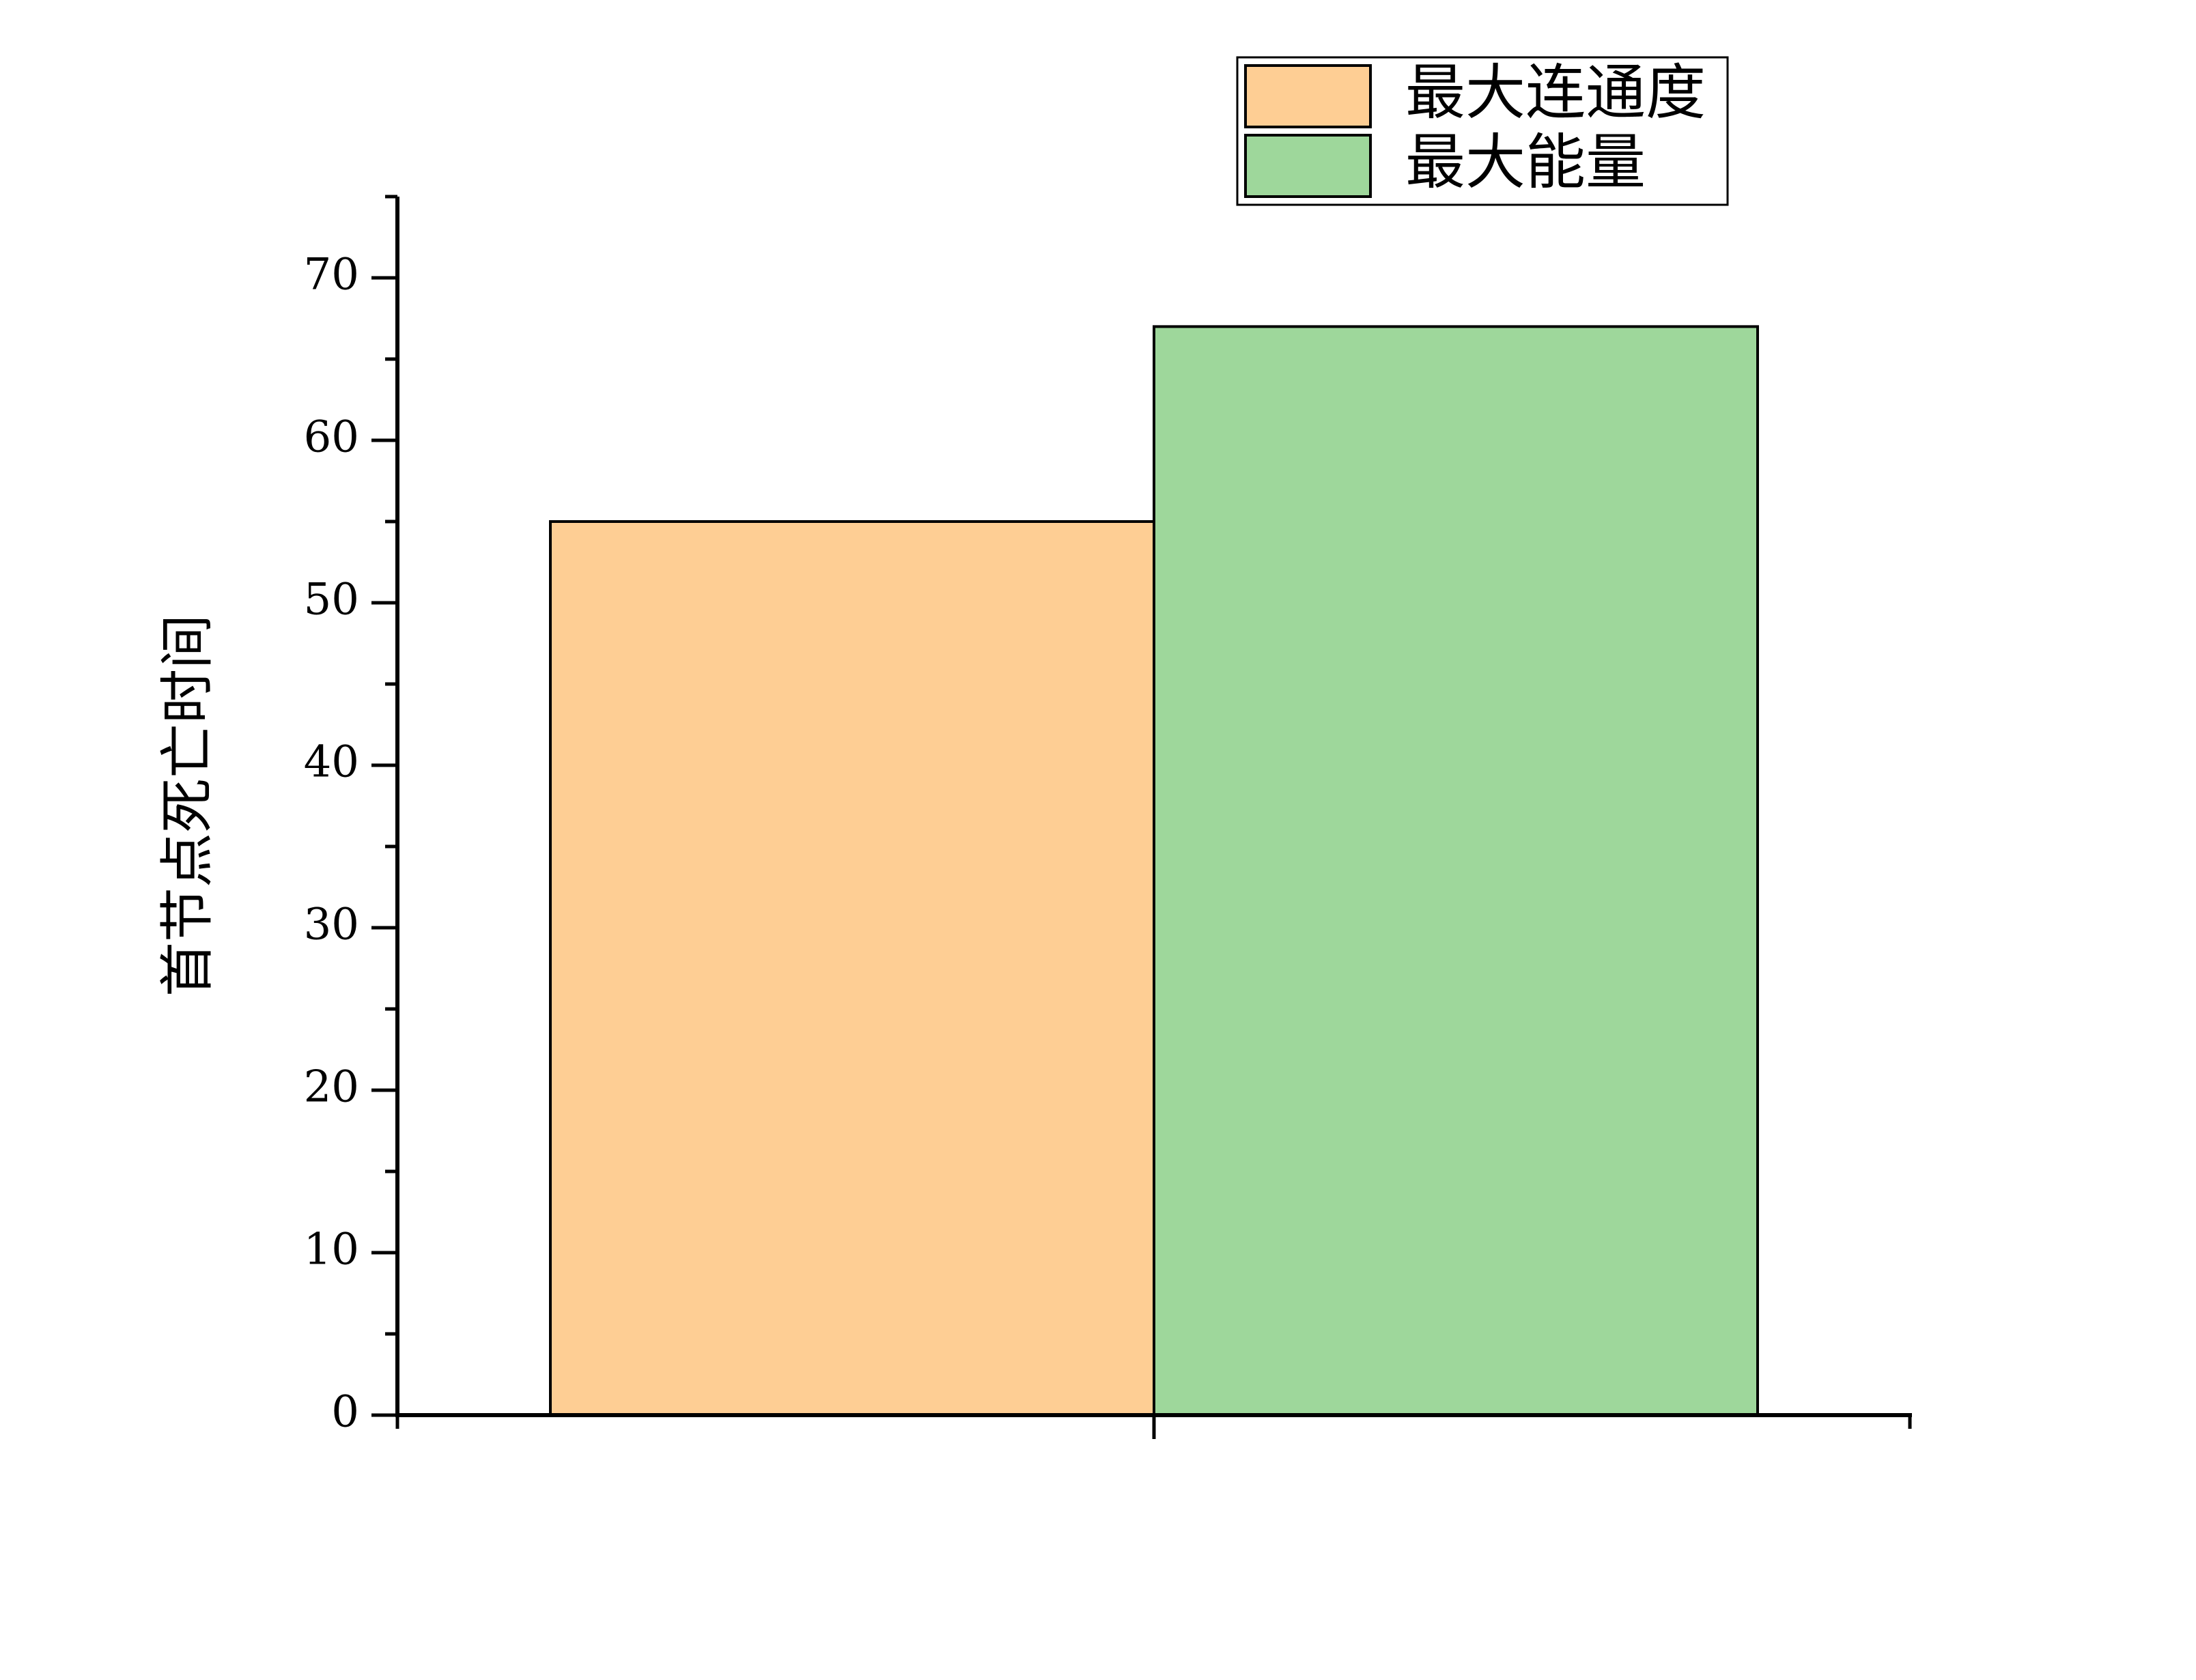 The image size is (2196, 1680). Describe the element at coordinates (350, 816) in the screenshot. I see `y-ticks-group: 0 10 20 30 40 50 60 70` at that location.